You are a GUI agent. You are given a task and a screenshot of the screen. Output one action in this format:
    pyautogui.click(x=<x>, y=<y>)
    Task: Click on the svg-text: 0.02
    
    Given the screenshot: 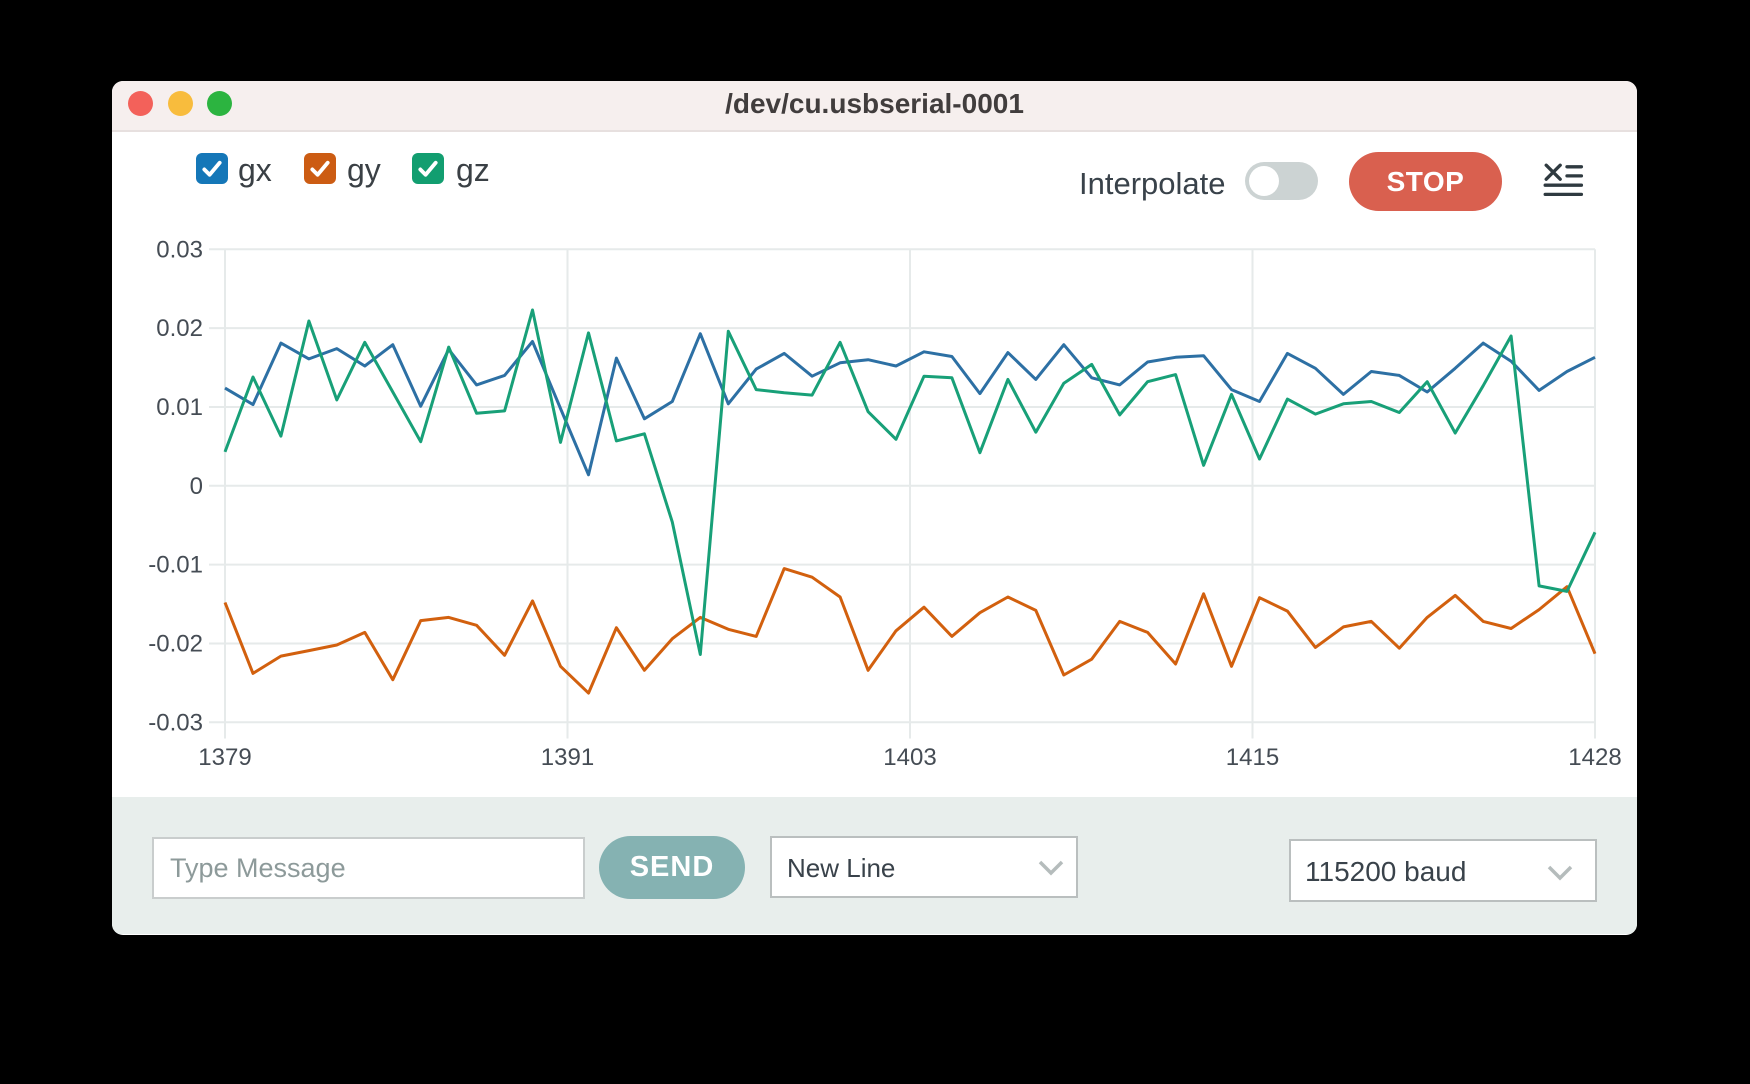 What is the action you would take?
    pyautogui.click(x=179, y=328)
    